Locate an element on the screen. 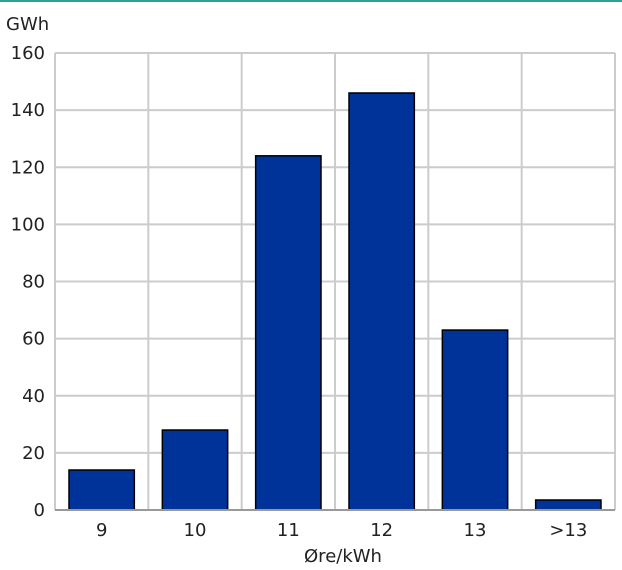 Image resolution: width=622 pixels, height=570 pixels. y-tick-labels: 0 20 40 60 80 100 120 140 160 is located at coordinates (28, 282).